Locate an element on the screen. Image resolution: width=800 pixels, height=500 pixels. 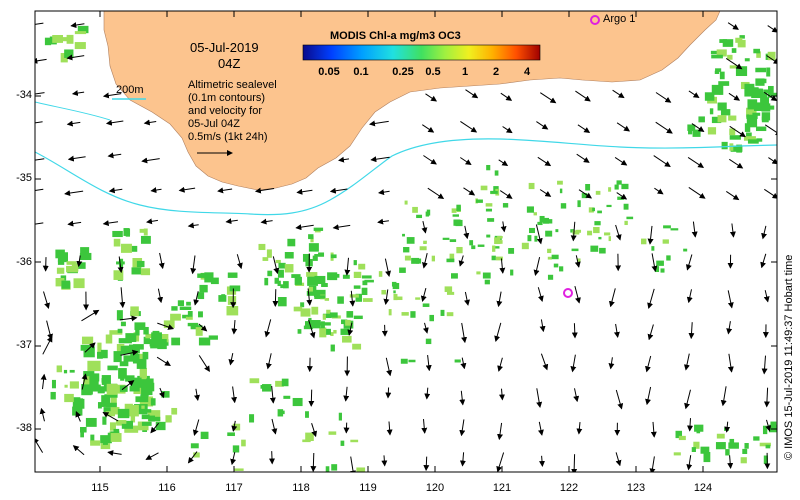
legend-line-1: Altimetric sealevel is located at coordinates (232, 85).